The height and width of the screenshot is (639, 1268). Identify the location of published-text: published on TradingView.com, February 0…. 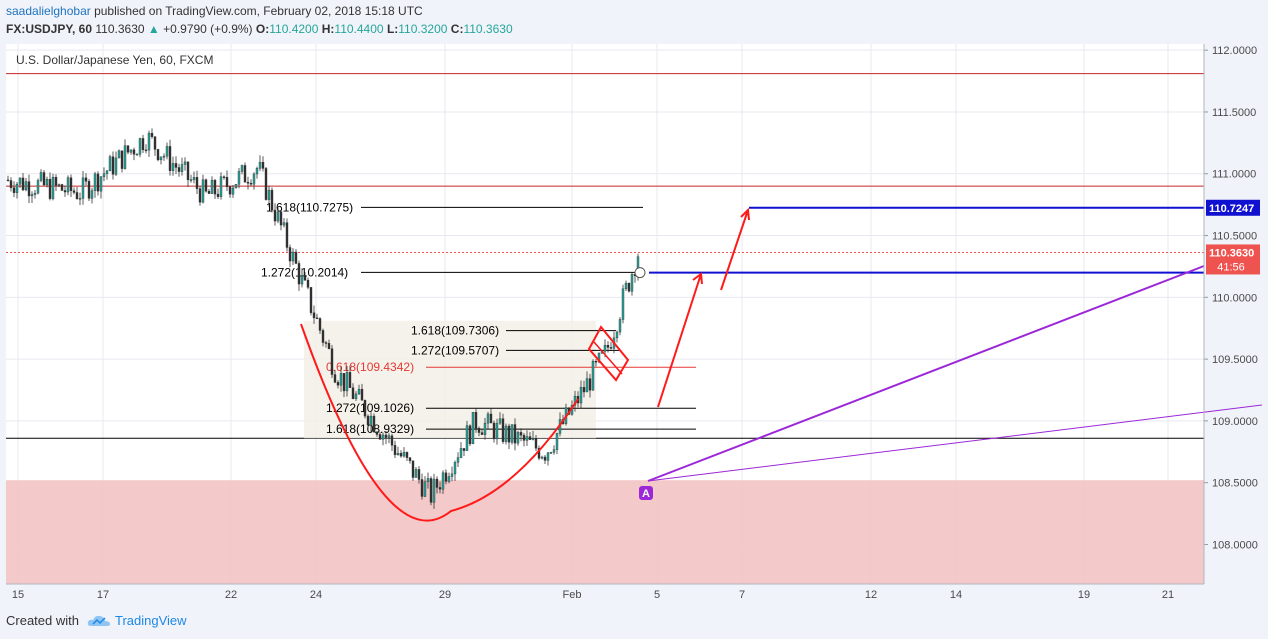
(258, 11).